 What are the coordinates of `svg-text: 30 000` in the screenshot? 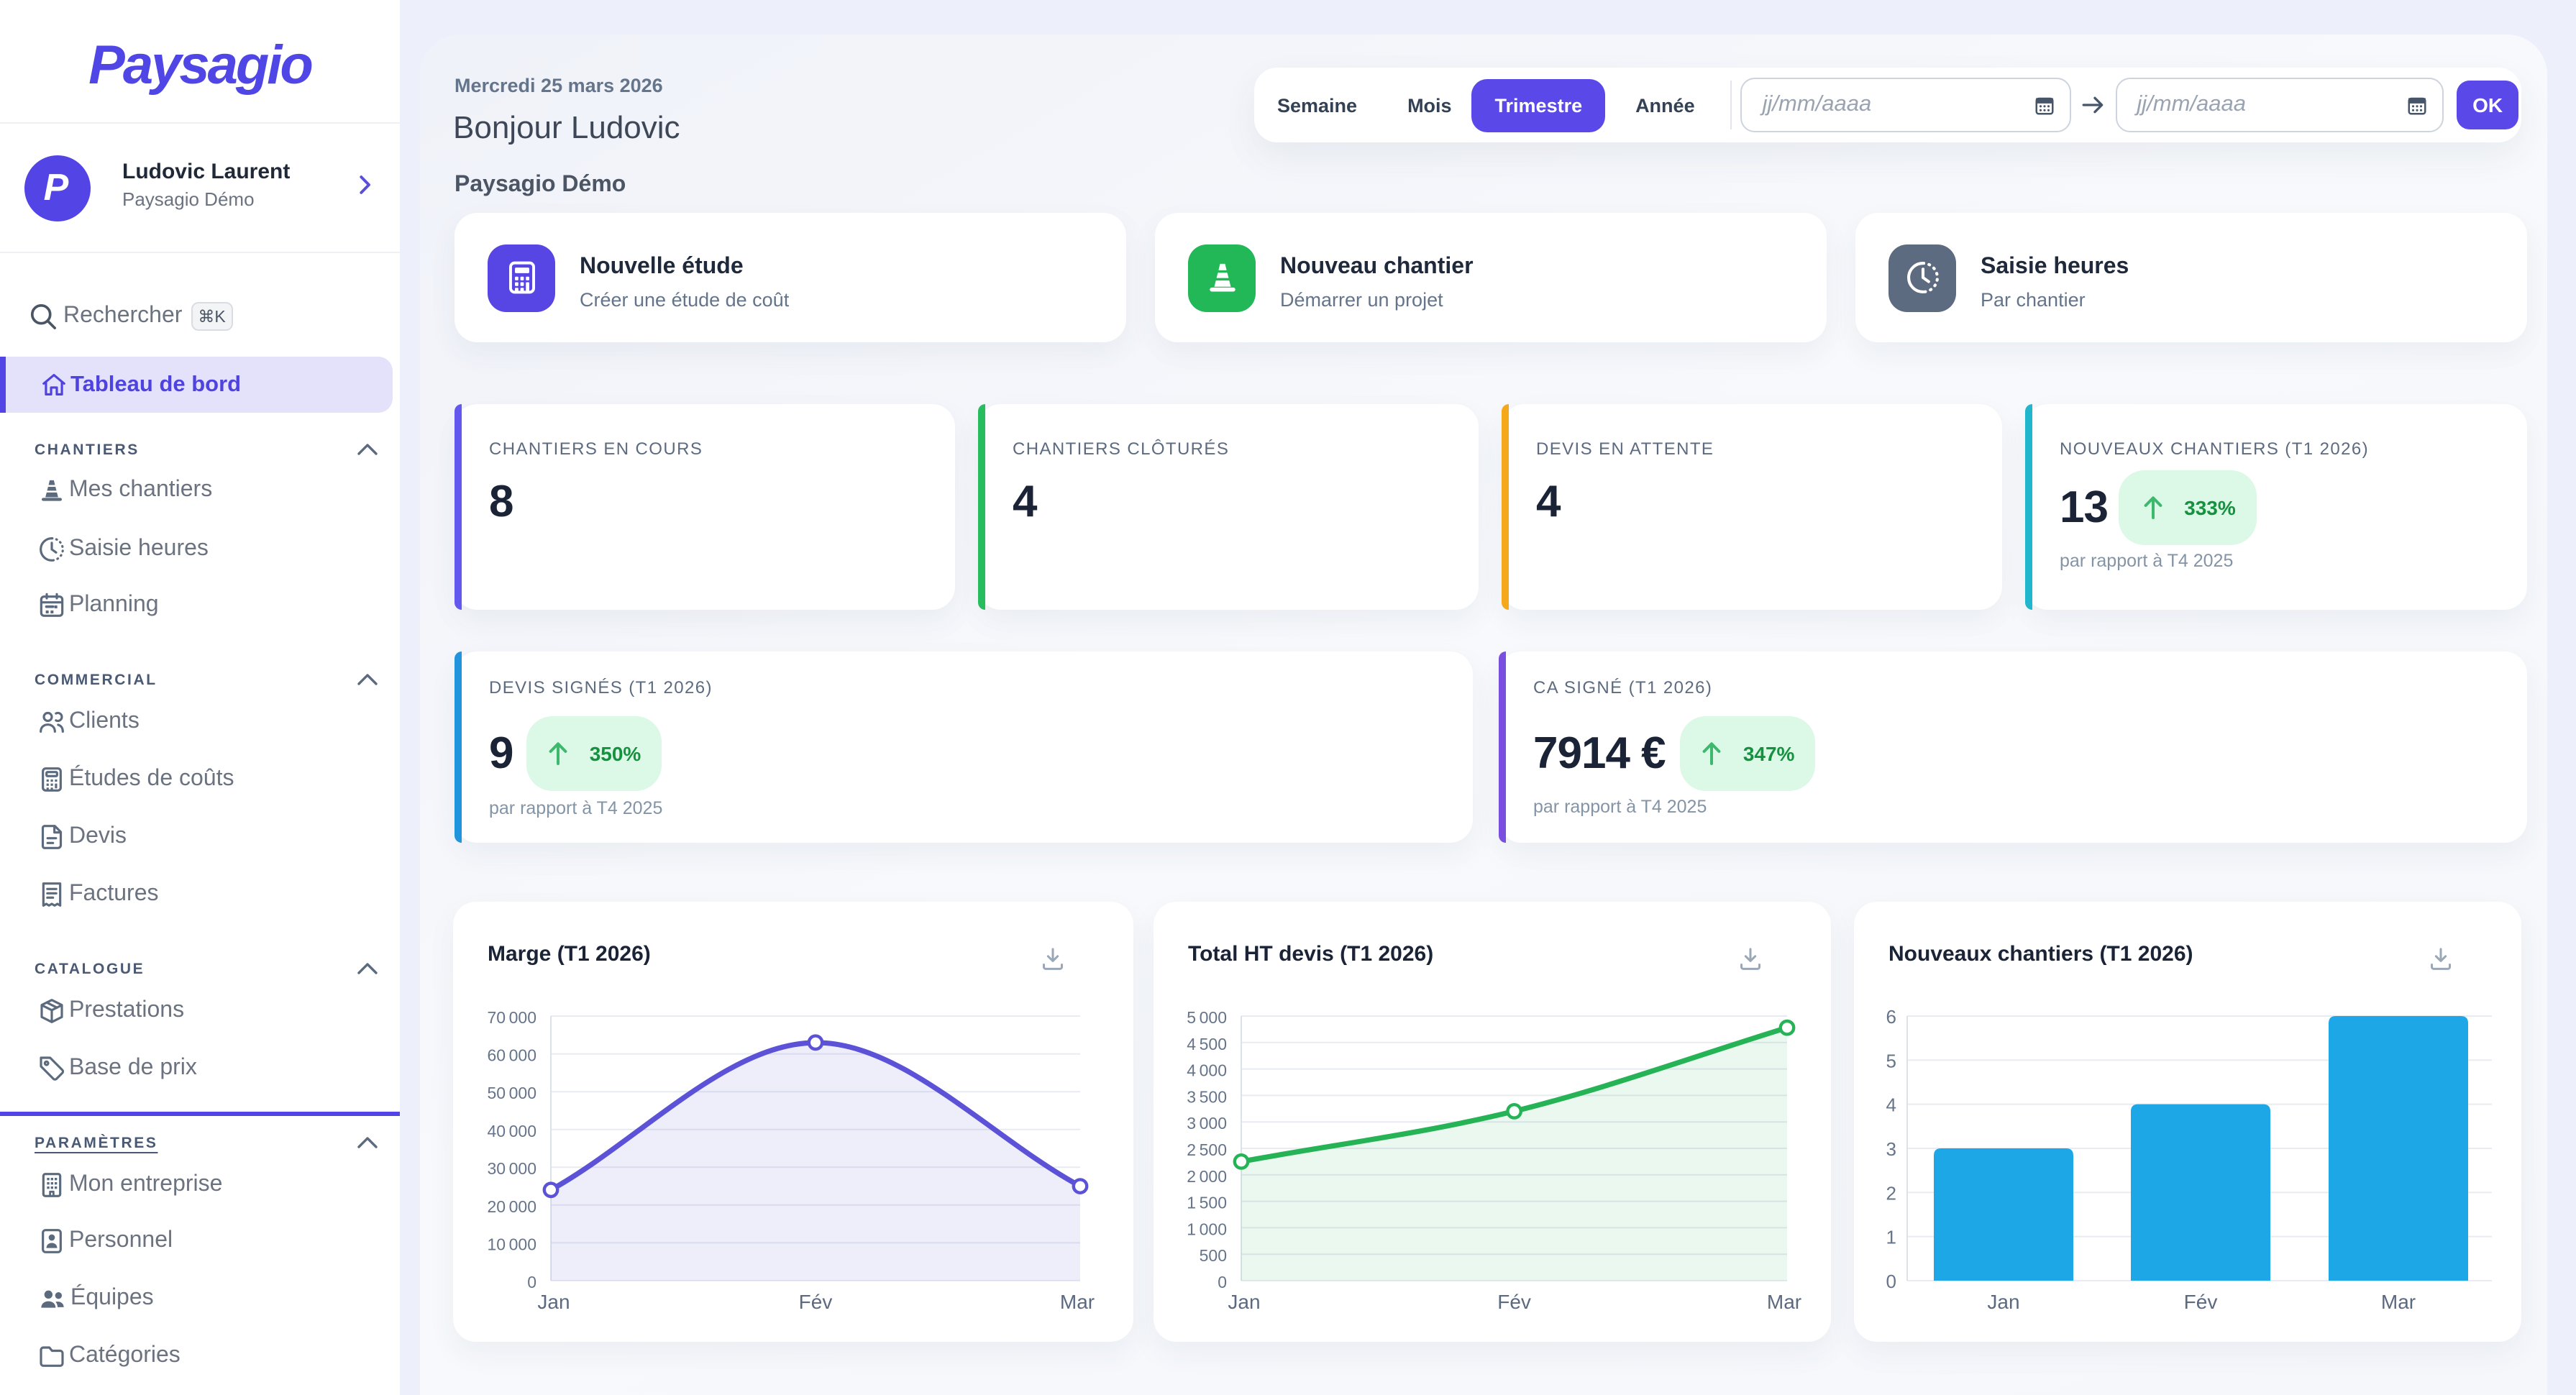 It's located at (511, 1168).